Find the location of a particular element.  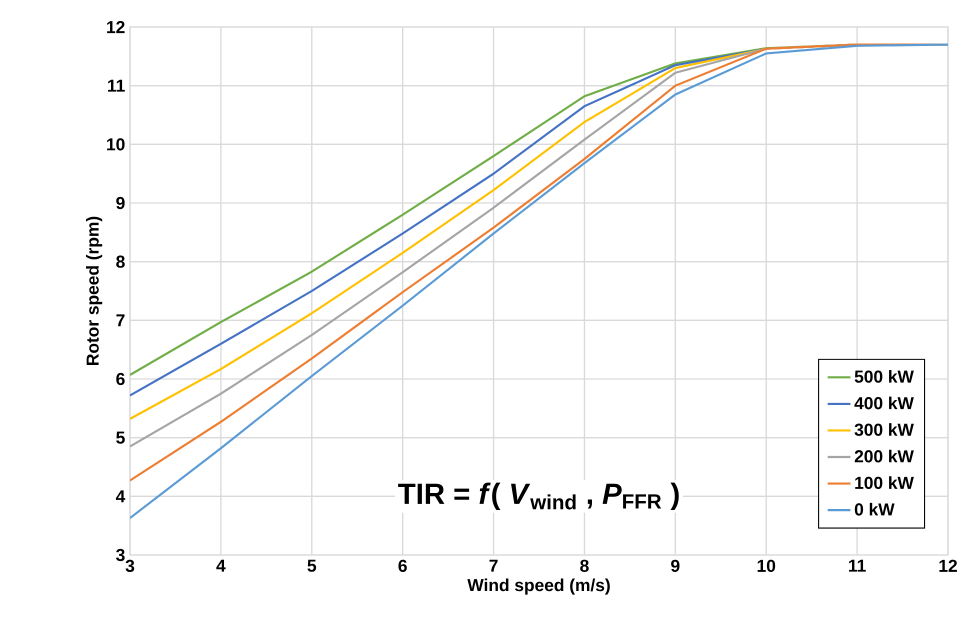

text: TIR = f( V$_{wind}$ , P$_{FFR}$ ) is located at coordinates (538, 496).